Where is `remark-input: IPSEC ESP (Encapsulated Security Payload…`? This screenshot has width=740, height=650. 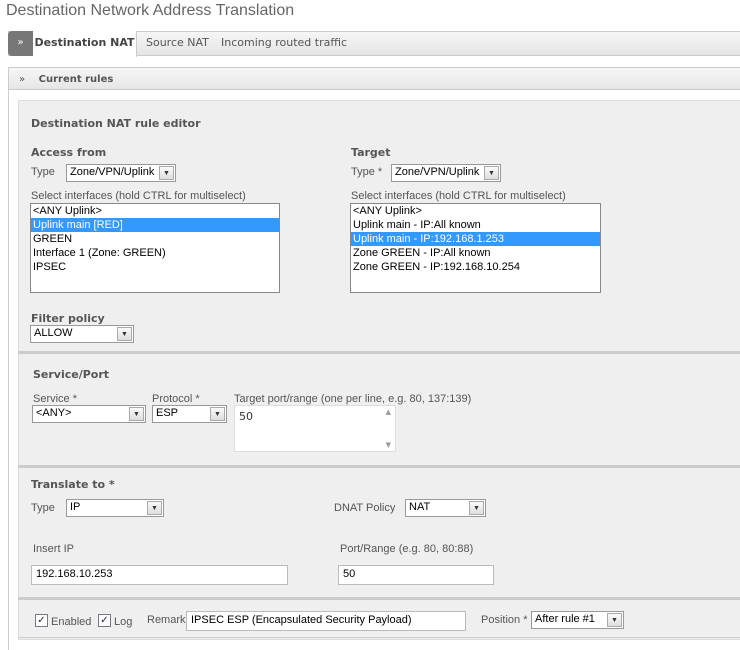
remark-input: IPSEC ESP (Encapsulated Security Payload… is located at coordinates (326, 621).